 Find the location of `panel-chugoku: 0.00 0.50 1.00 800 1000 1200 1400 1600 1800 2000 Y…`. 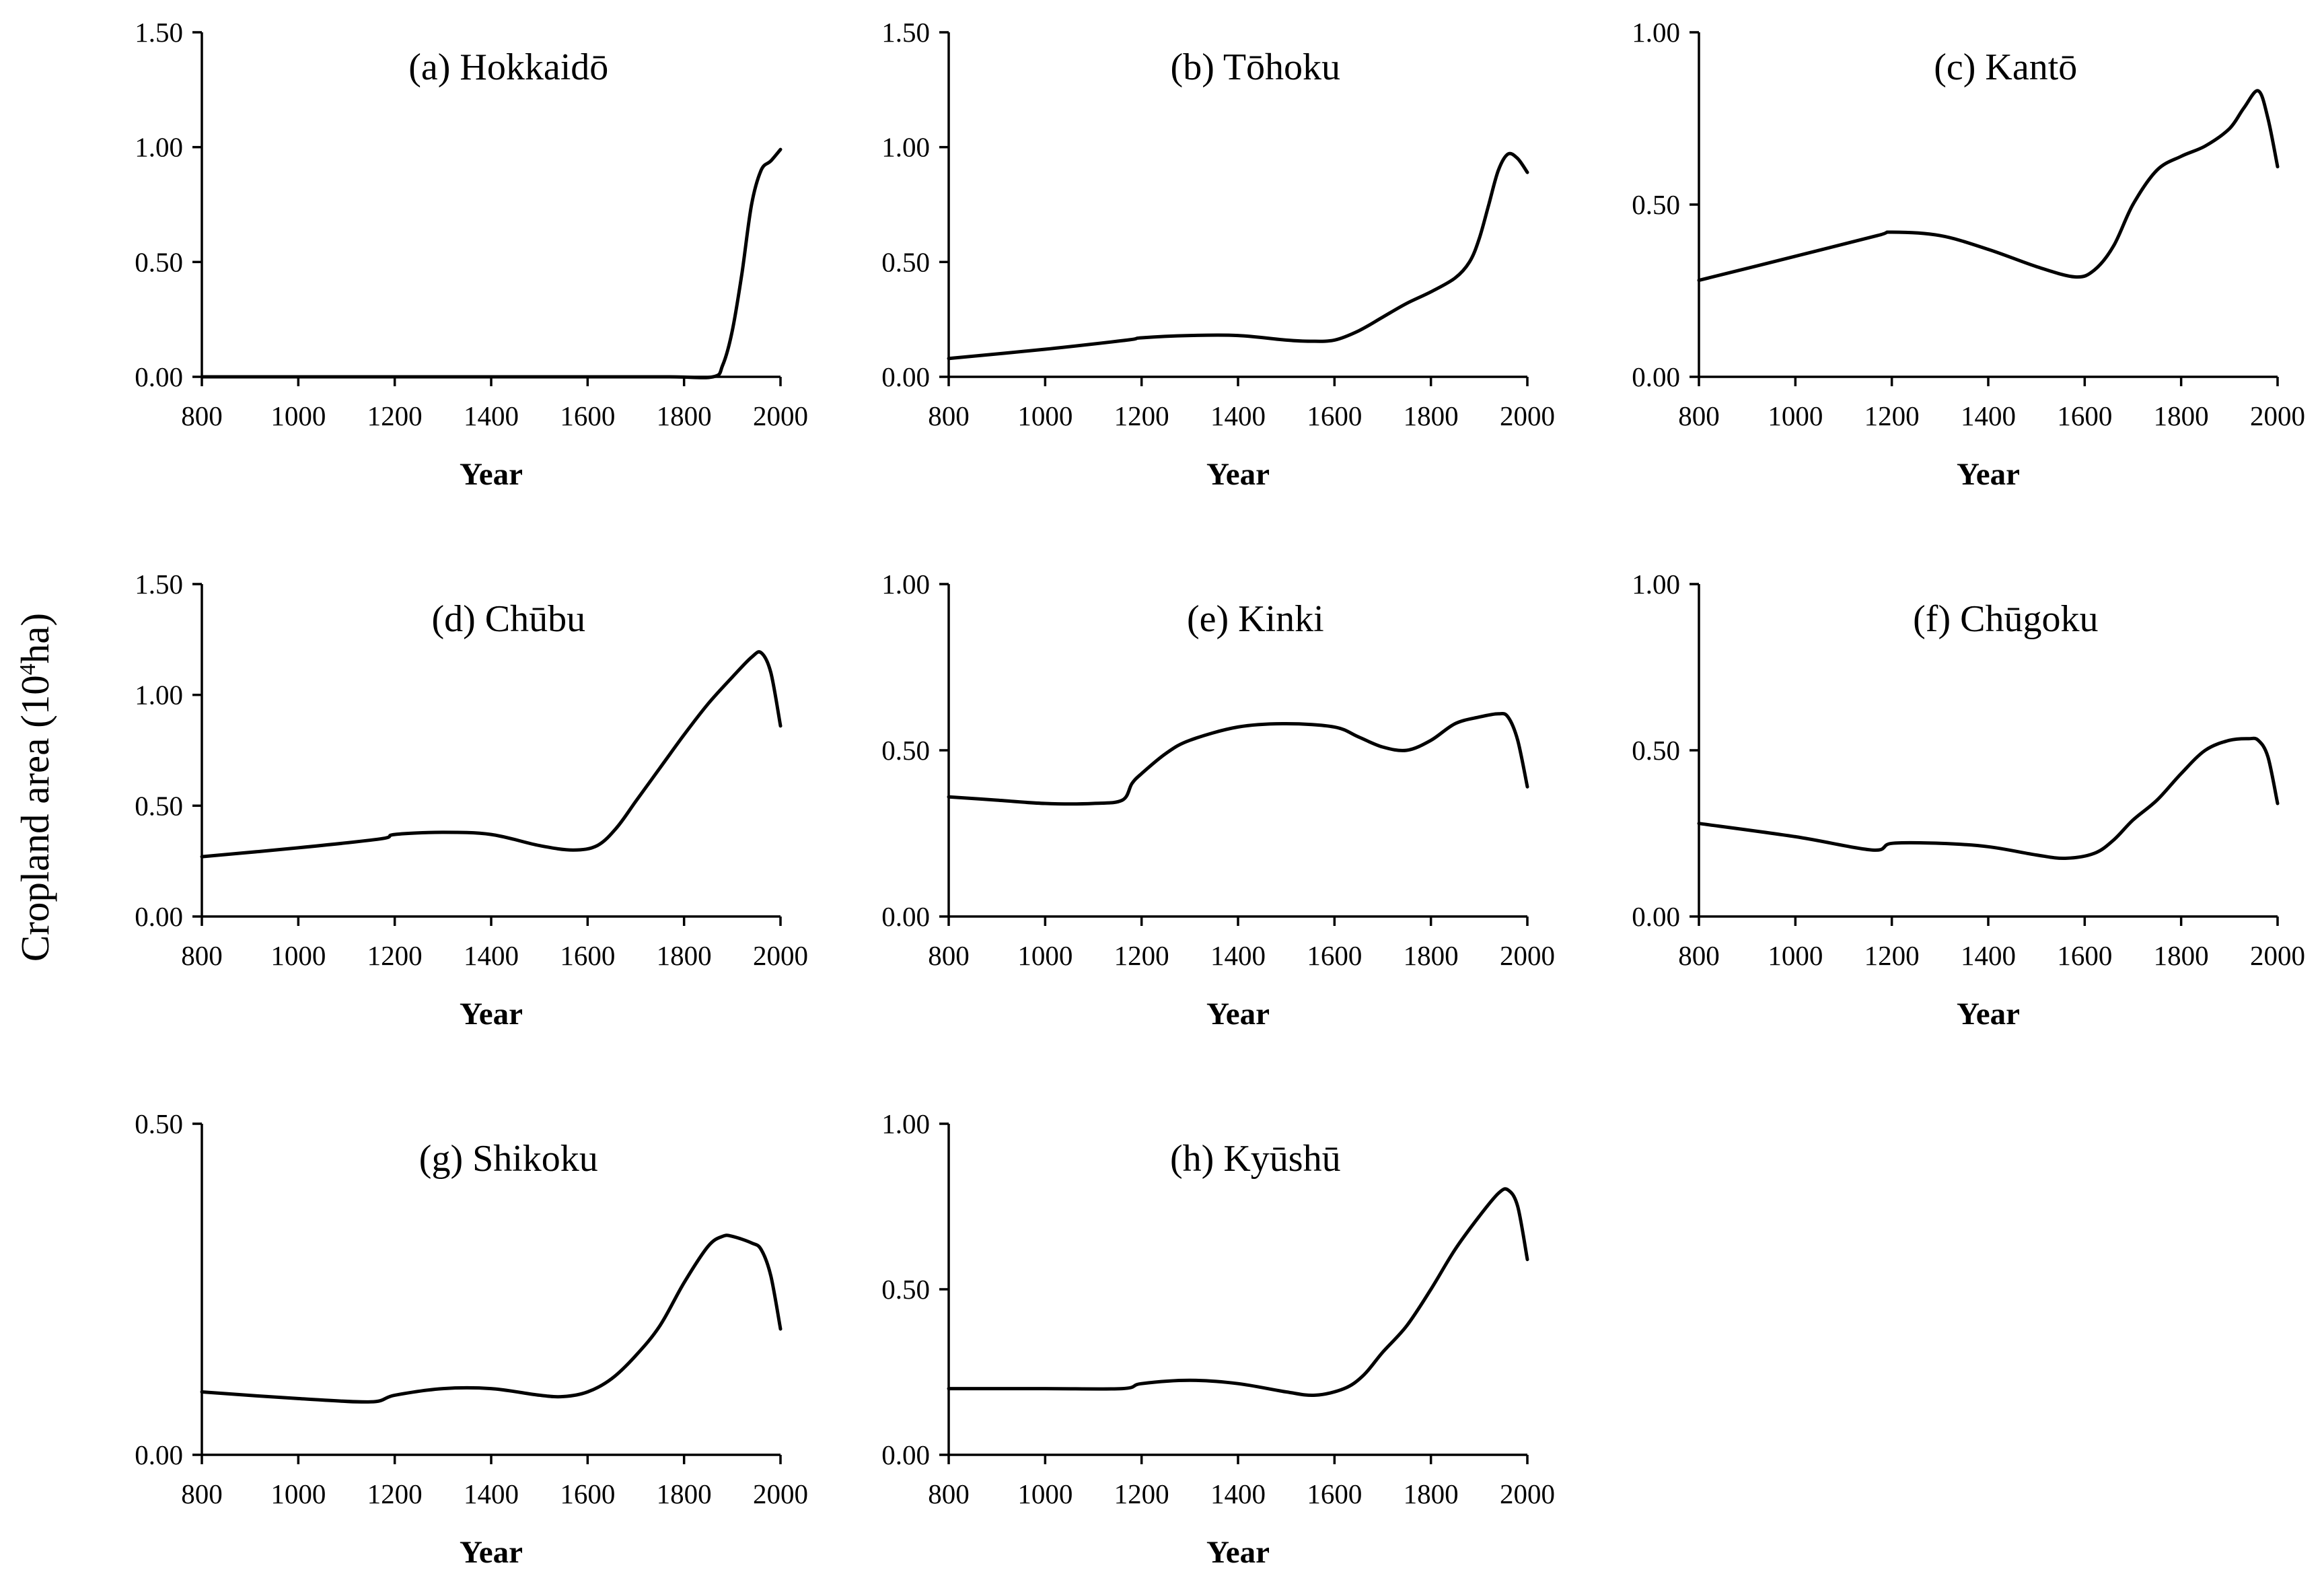

panel-chugoku: 0.00 0.50 1.00 800 1000 1200 1400 1600 1800 2000 Y… is located at coordinates (1969, 800).